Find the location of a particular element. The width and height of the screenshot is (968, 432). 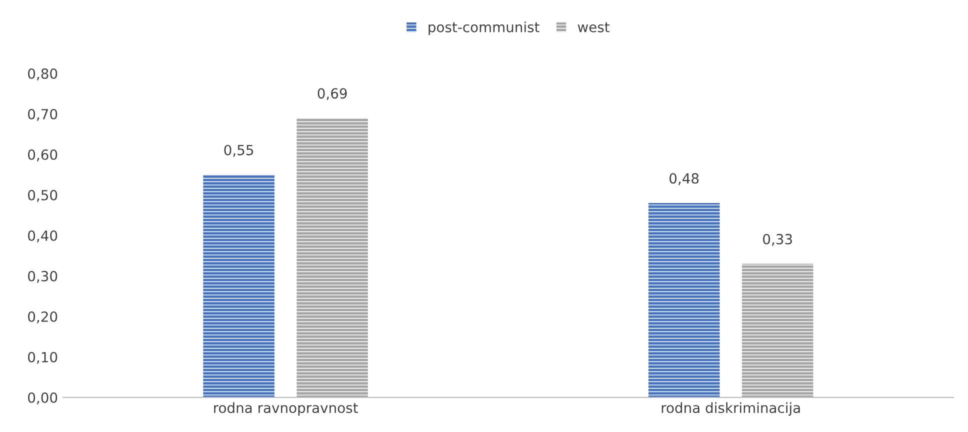

x-tick-label: rodna diskriminacija is located at coordinates (731, 409).